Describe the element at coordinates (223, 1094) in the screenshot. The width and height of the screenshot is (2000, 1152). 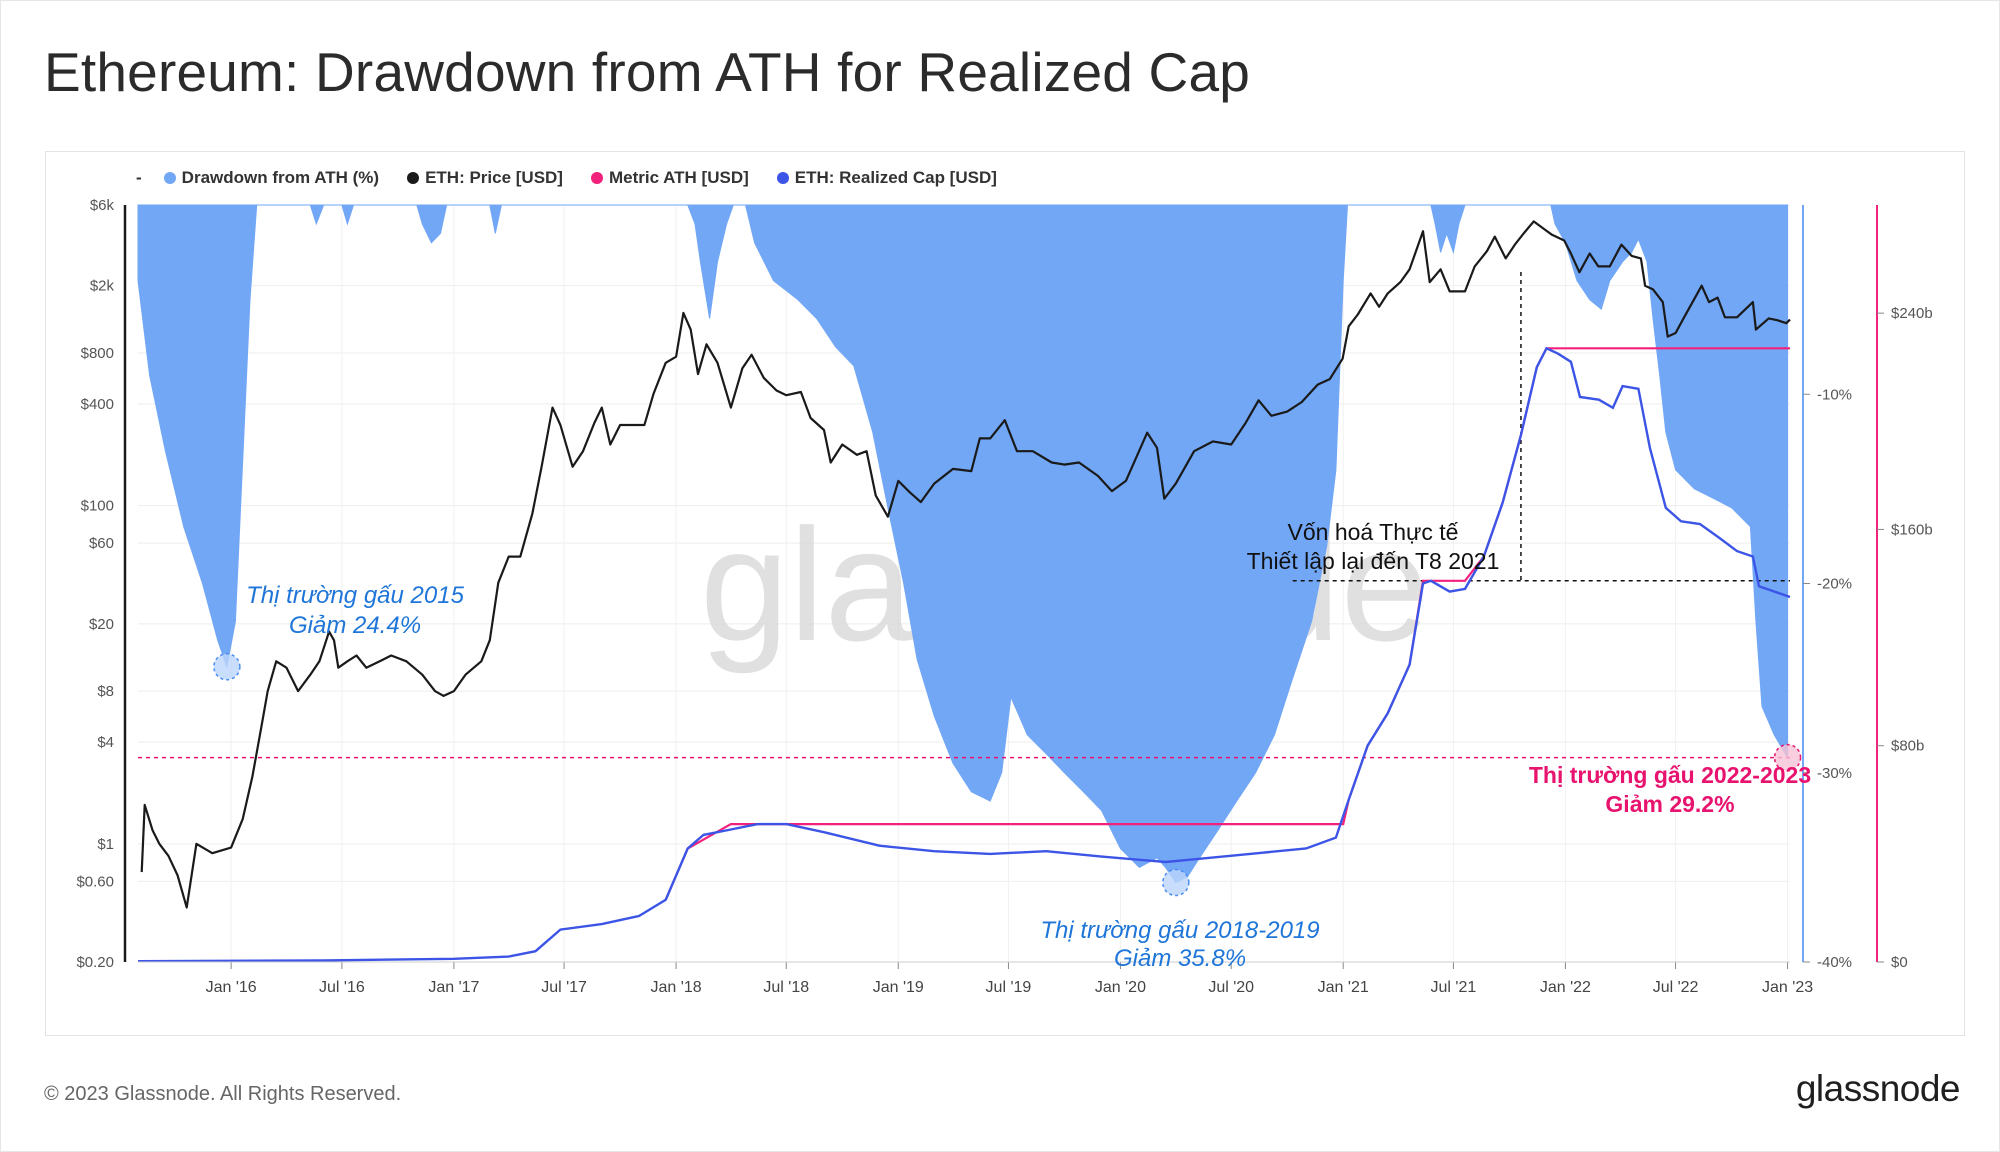
I see `footer-copyright: © 2023 Glassnode. All Rights Reserved.` at that location.